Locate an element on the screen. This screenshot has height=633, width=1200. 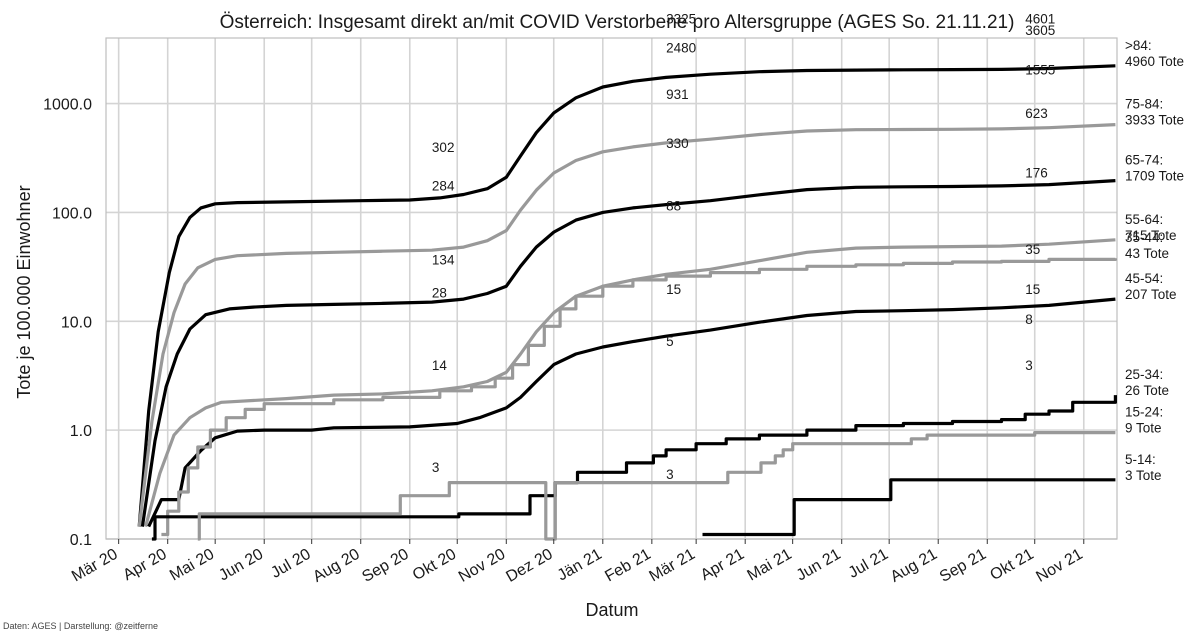
series-end-label-line: 9 Tote is located at coordinates (1143, 428).